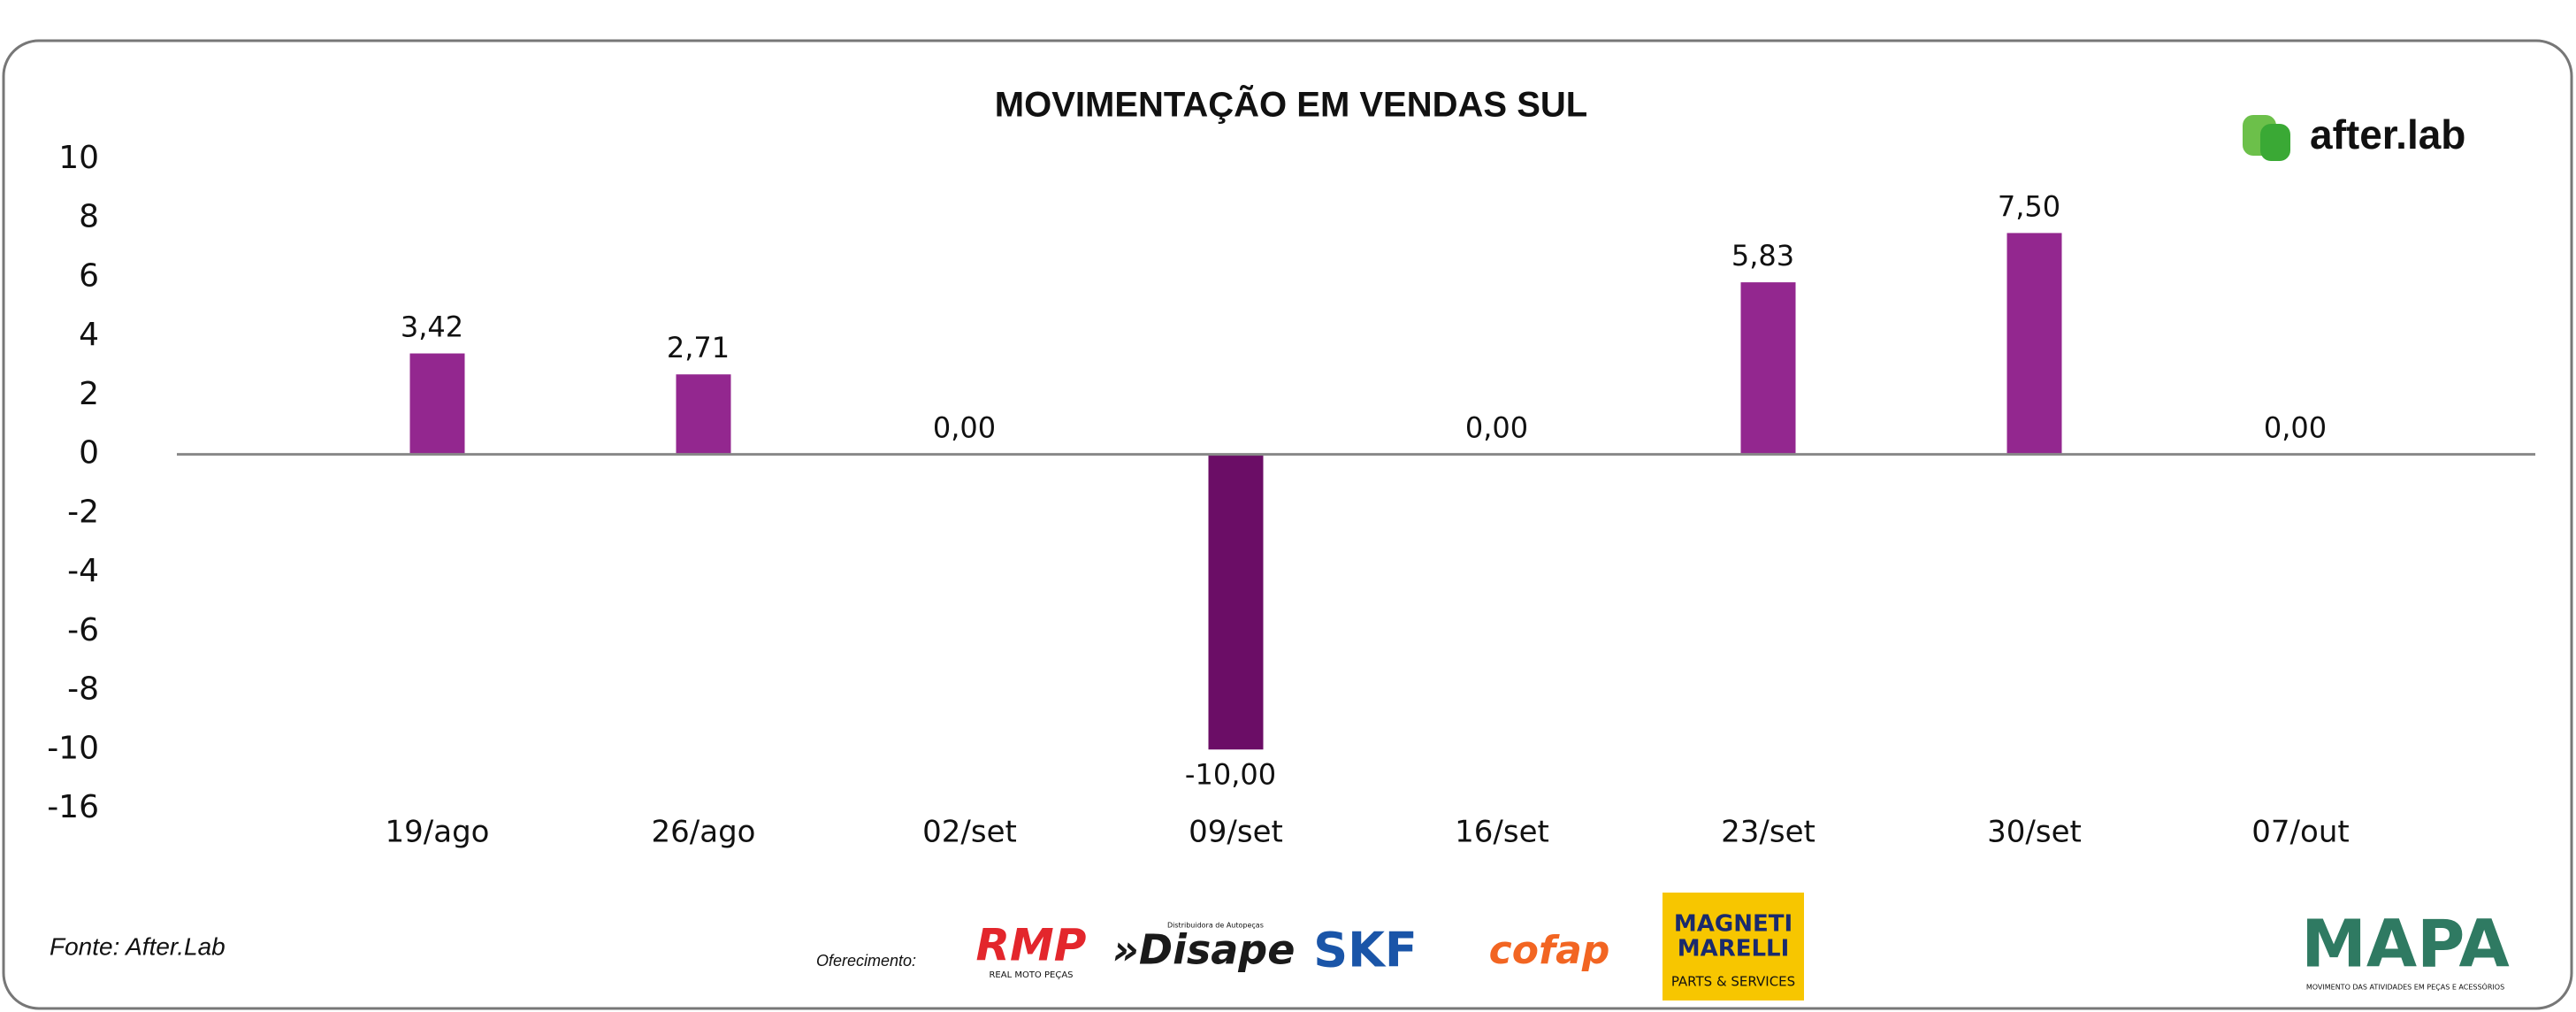 The width and height of the screenshot is (2576, 1012). What do you see at coordinates (866, 961) in the screenshot?
I see `sponsor-label: Oferecimento:` at bounding box center [866, 961].